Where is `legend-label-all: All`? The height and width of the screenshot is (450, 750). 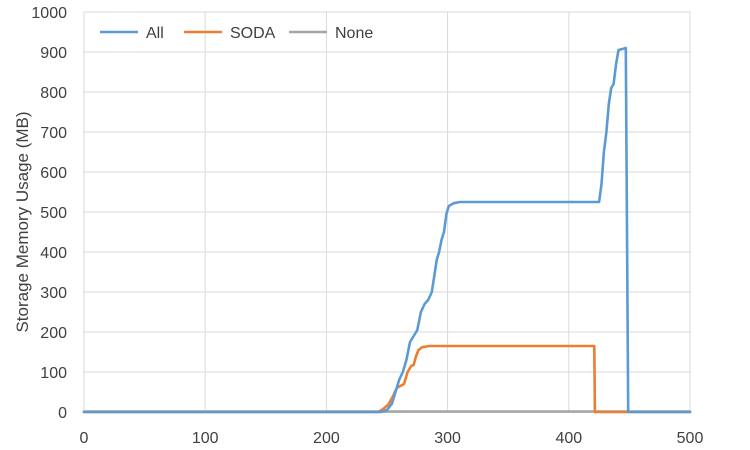
legend-label-all: All is located at coordinates (155, 33).